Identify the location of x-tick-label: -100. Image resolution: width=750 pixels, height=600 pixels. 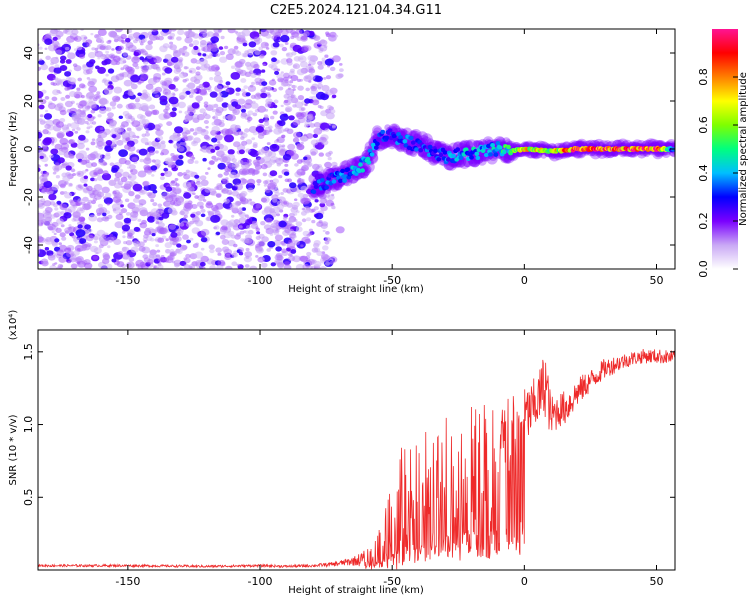
(260, 581).